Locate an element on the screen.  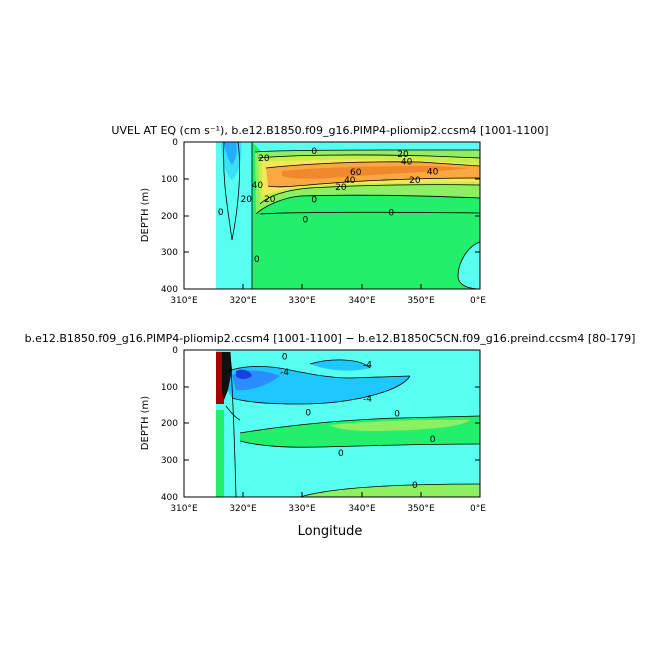
bottom-contour-labels: -4 0 -4 -4 0 0 0 0 0 is located at coordinates (358, 422).